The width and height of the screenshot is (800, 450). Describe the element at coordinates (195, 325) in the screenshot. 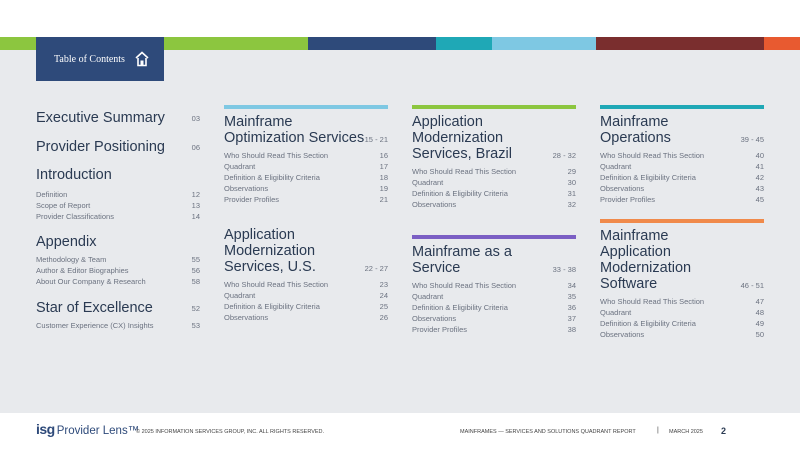

I see `page-number: 53` at that location.